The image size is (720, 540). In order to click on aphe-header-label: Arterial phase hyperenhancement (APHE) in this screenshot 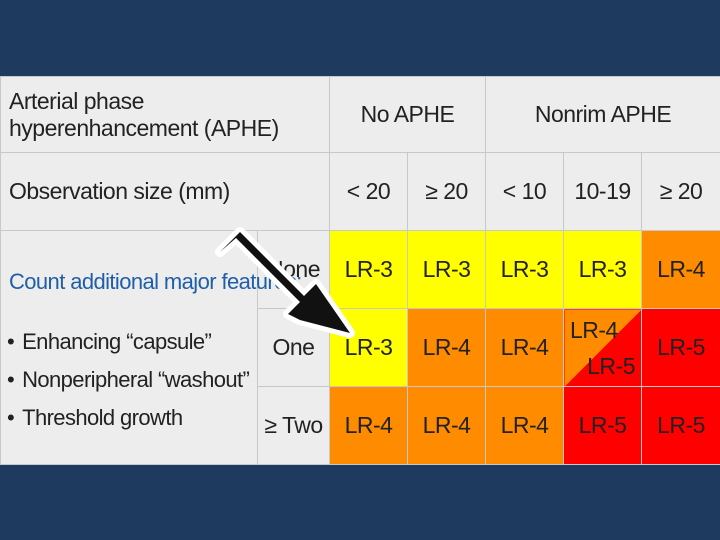, I will do `click(165, 114)`.